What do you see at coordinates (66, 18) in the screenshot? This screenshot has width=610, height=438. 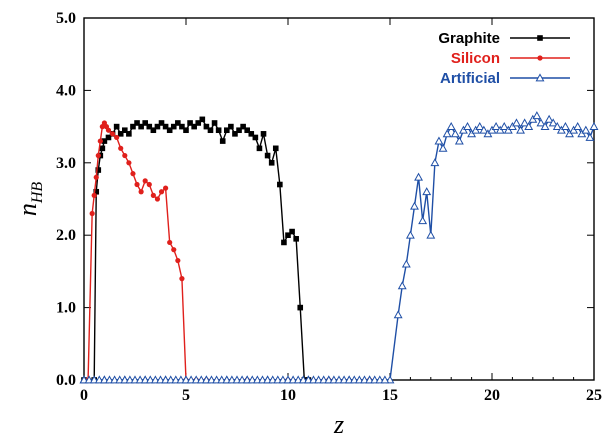 I see `y-tick-label: 5.0` at bounding box center [66, 18].